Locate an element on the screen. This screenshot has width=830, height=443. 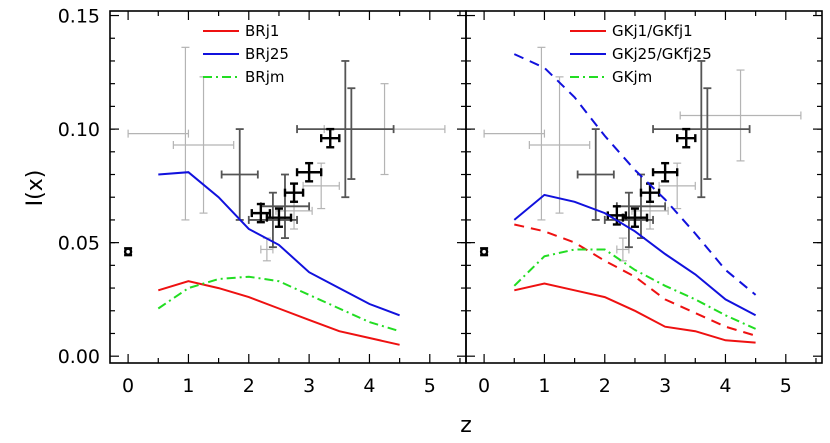
legend-label: BRj25 is located at coordinates (267, 54).